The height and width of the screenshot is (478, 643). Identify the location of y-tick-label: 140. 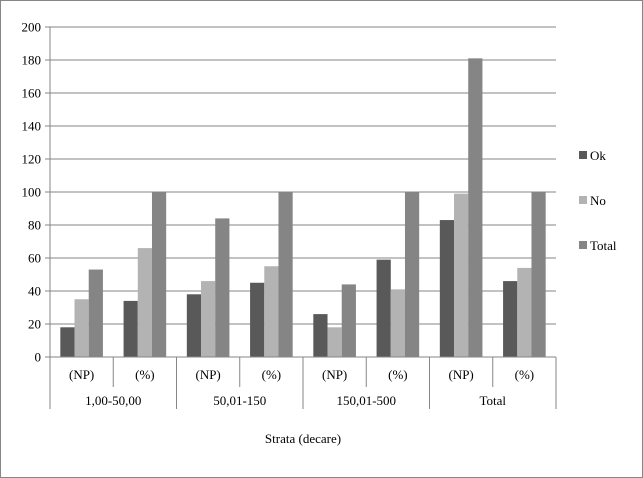
(32, 126).